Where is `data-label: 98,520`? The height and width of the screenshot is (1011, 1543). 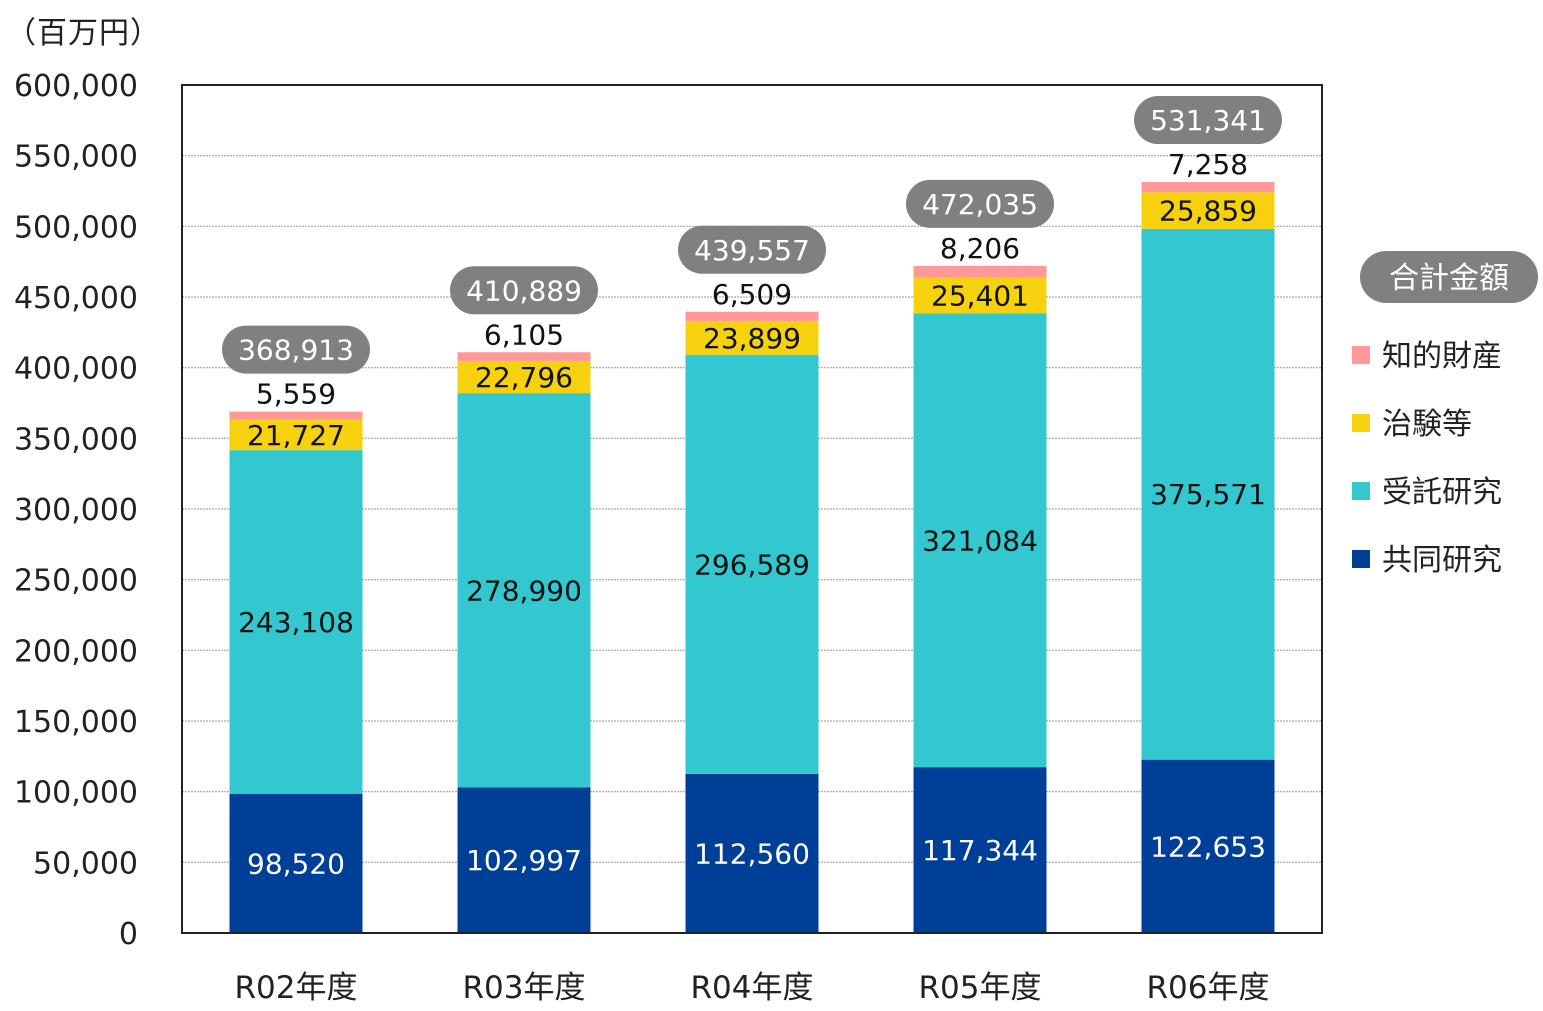 data-label: 98,520 is located at coordinates (296, 863).